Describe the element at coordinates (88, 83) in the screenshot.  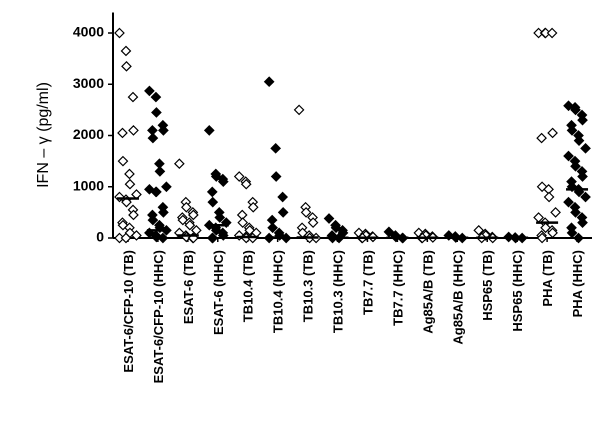
I see `y-tick-label: 3000` at that location.